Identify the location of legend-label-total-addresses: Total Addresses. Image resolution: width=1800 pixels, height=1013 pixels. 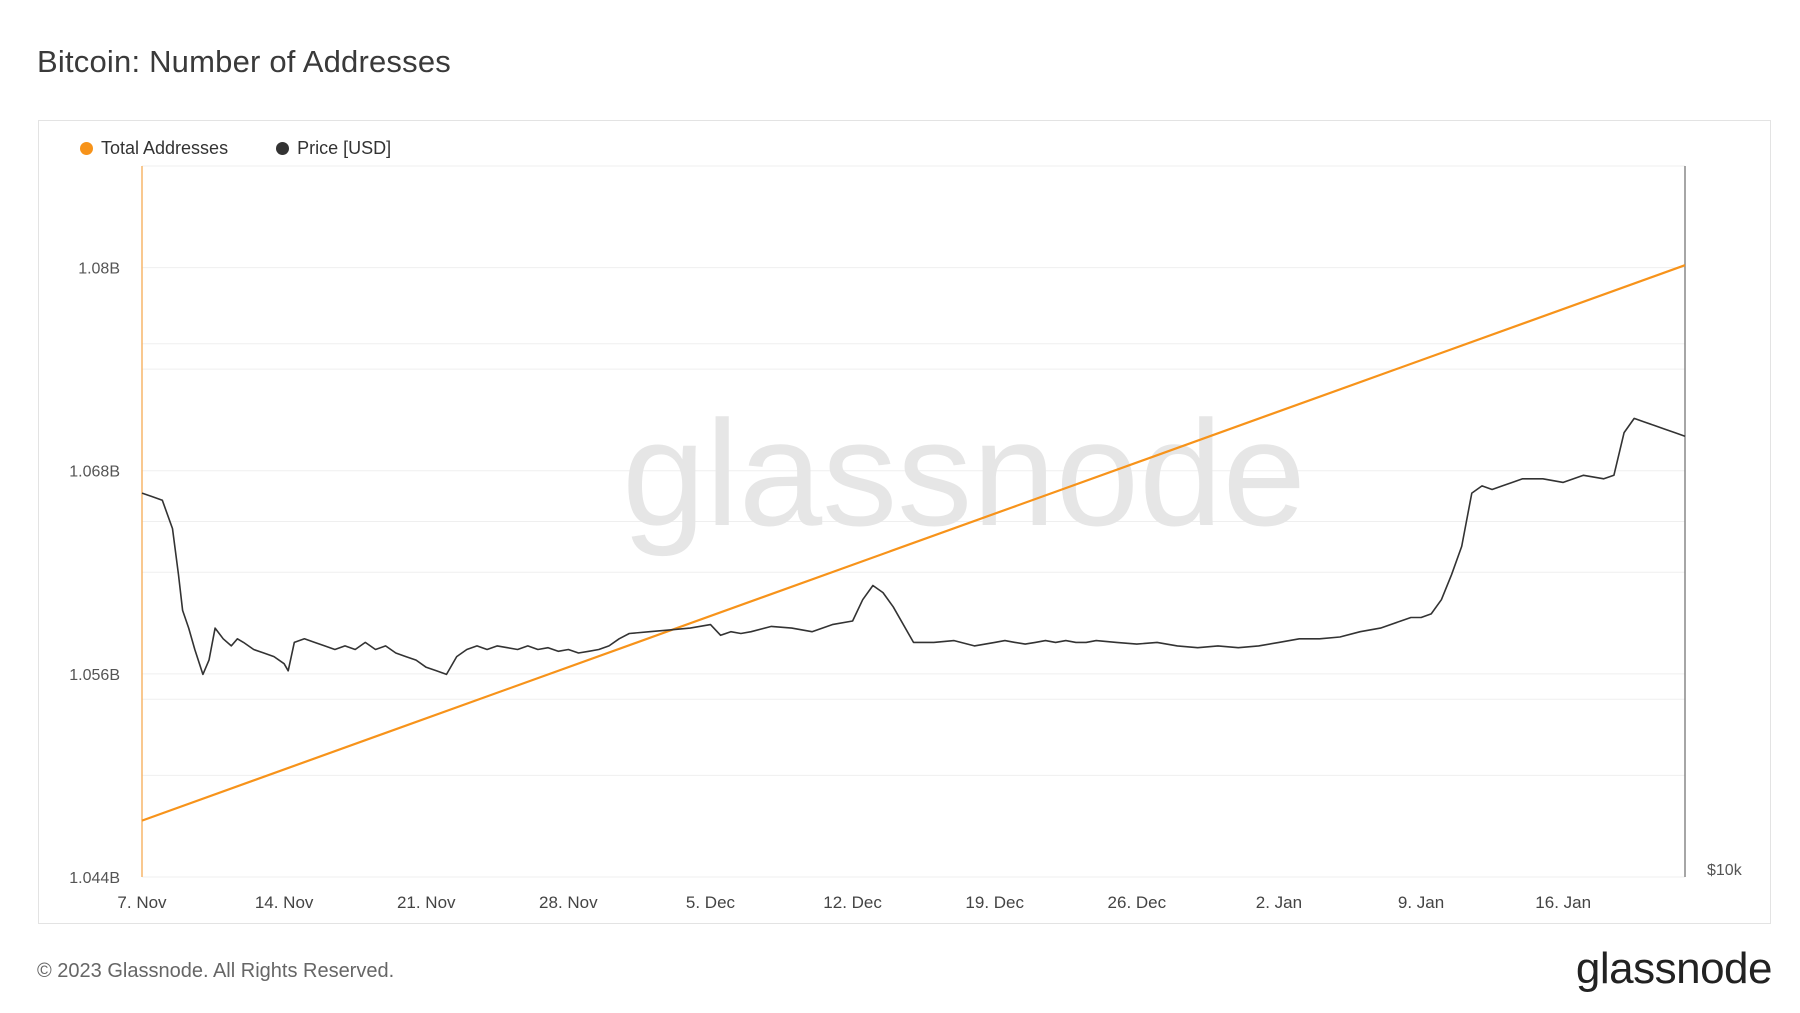
(165, 148).